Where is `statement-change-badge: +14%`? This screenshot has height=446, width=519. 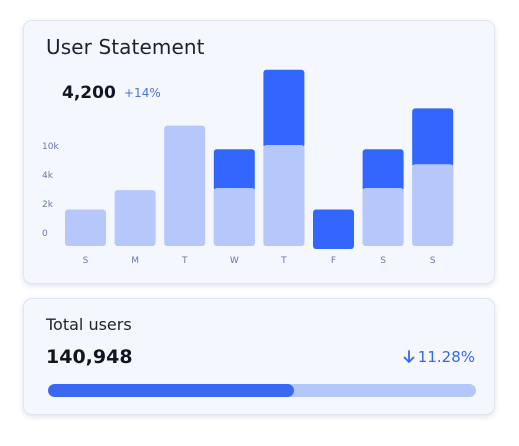
statement-change-badge: +14% is located at coordinates (142, 93).